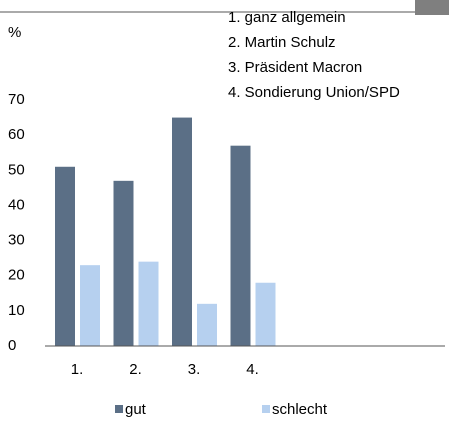 The width and height of the screenshot is (449, 426). Describe the element at coordinates (432, 7) in the screenshot. I see `corner-box` at that location.